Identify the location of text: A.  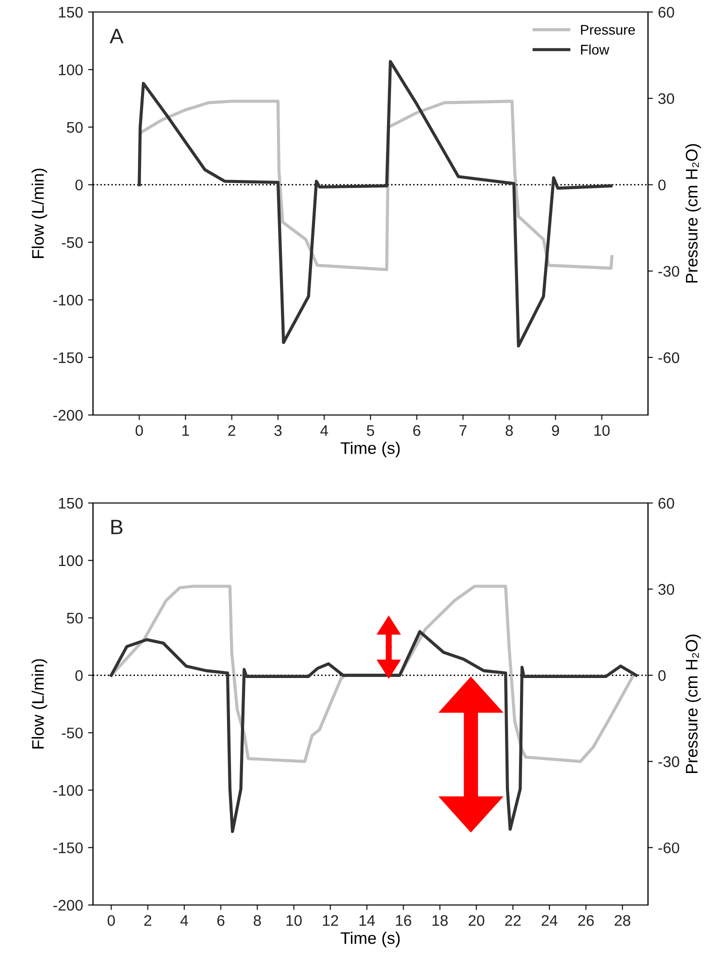
(117, 36).